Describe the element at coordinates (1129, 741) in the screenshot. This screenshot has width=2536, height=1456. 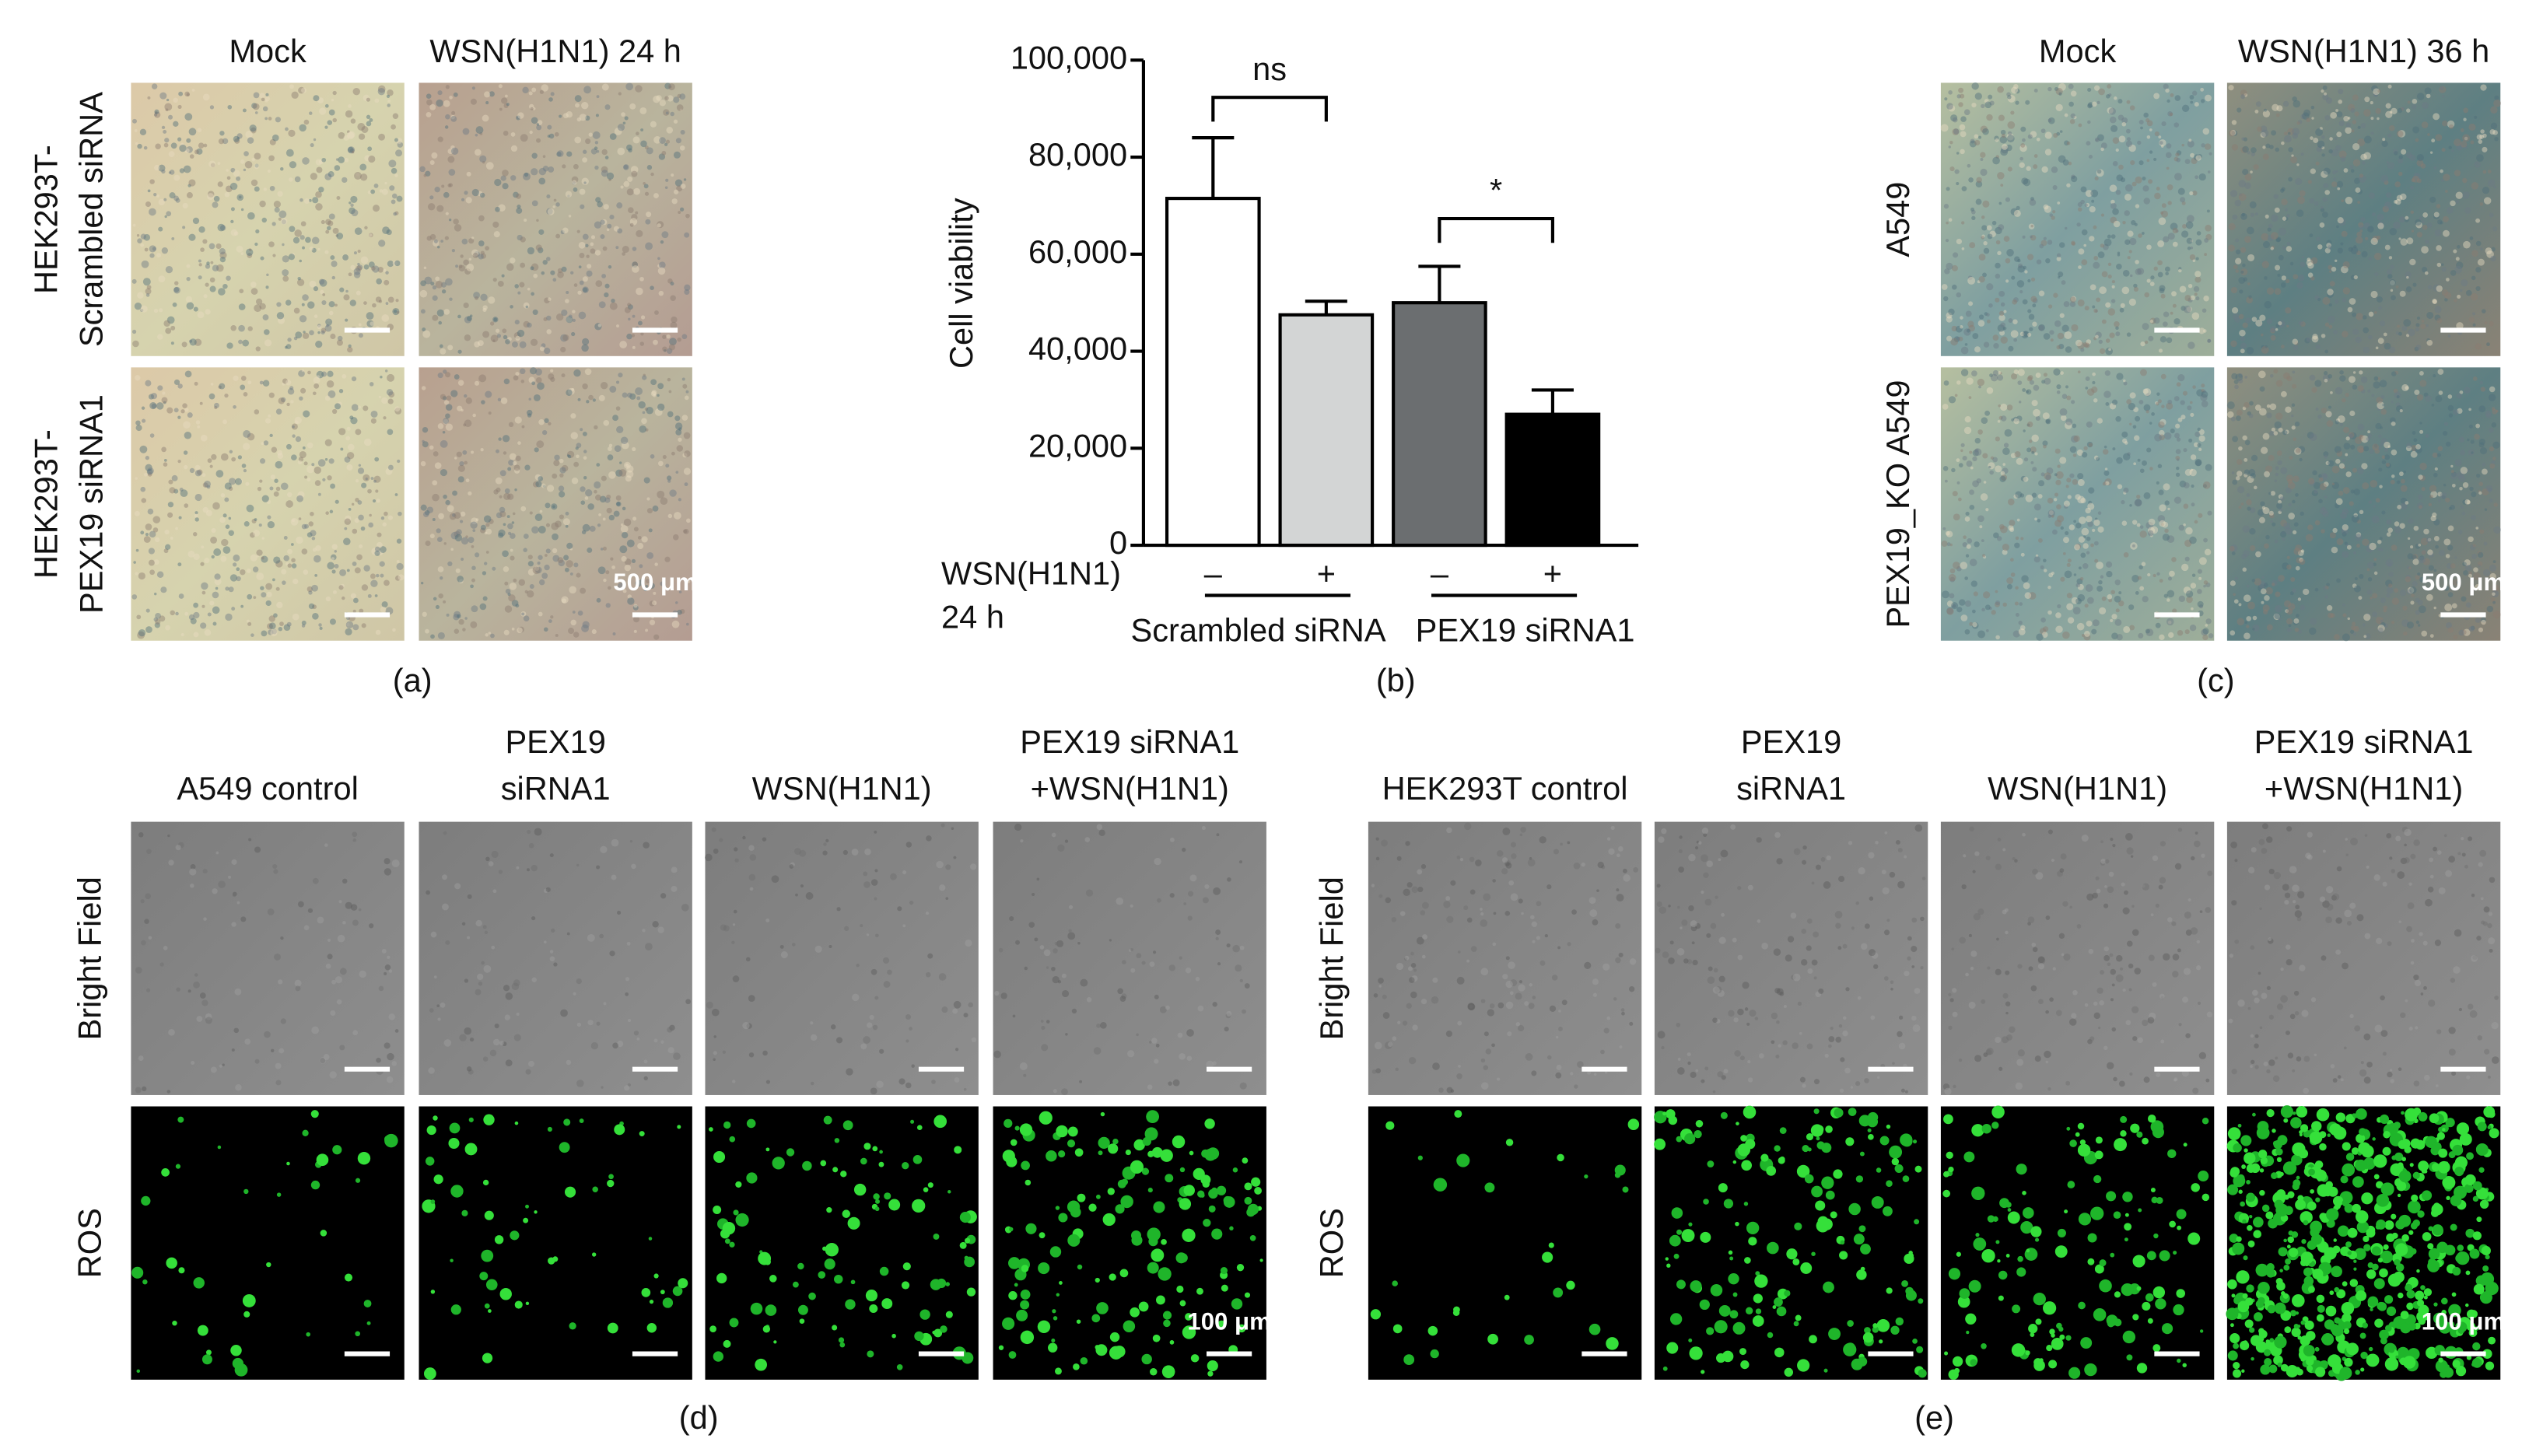
I see `label: PEX19 siRNA1` at that location.